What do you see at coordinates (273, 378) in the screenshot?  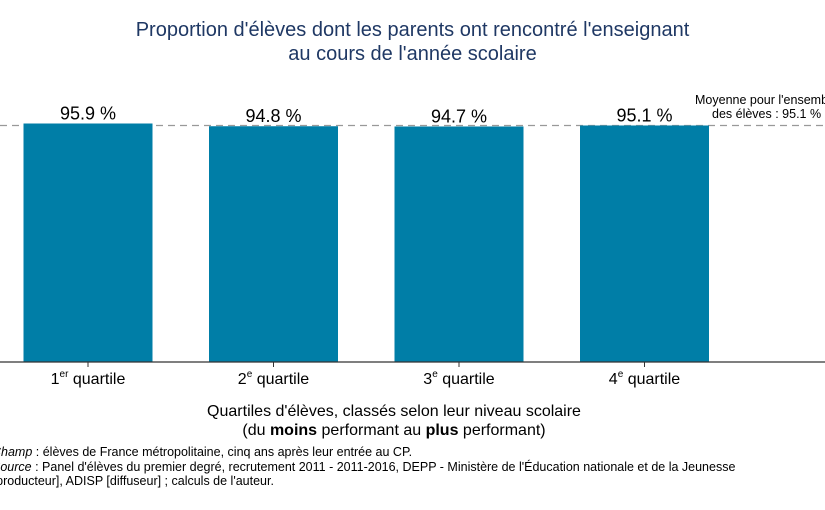 I see `x-tick-label: 2e quartile` at bounding box center [273, 378].